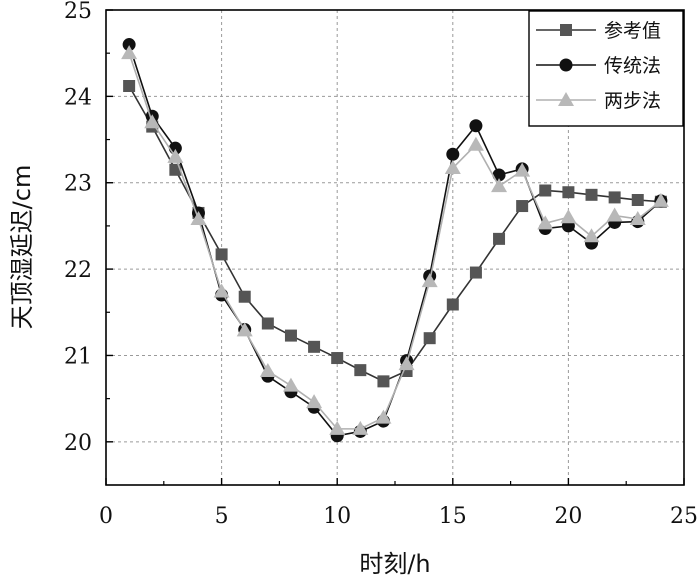 This screenshot has height=583, width=700. Describe the element at coordinates (598, 66) in the screenshot. I see `legend-item: 传统法` at that location.